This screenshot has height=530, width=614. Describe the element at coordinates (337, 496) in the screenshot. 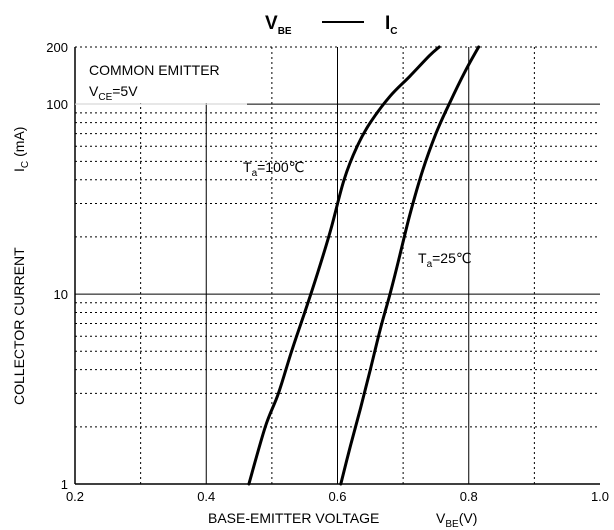

I see `x-tick-label: 0.6` at that location.